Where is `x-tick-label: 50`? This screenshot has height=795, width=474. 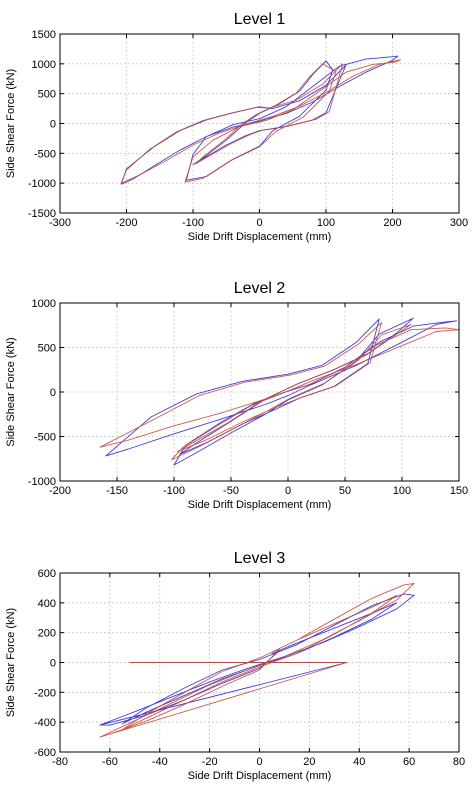
x-tick-label: 50 is located at coordinates (345, 491).